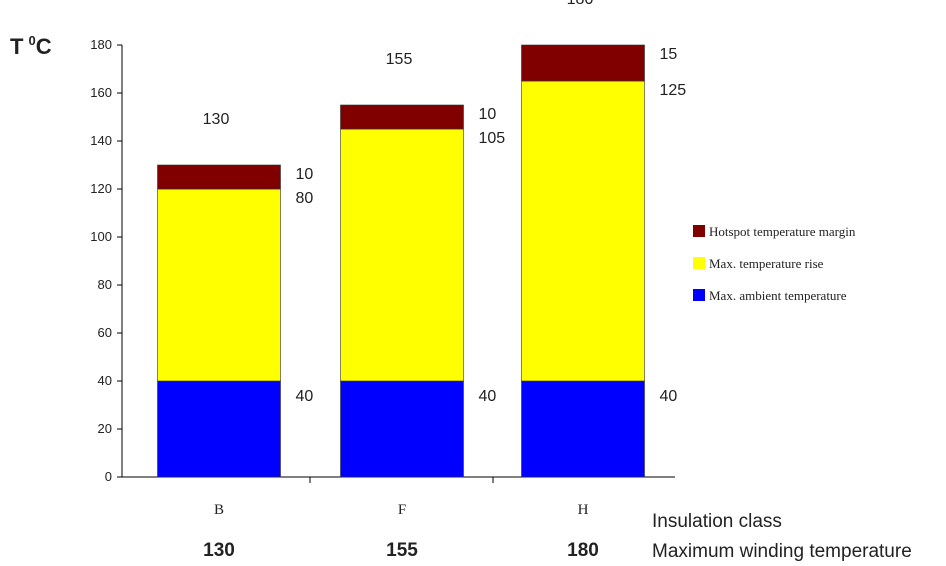 The width and height of the screenshot is (946, 566). I want to click on legend-entry: Max. temperature rise, so click(766, 263).